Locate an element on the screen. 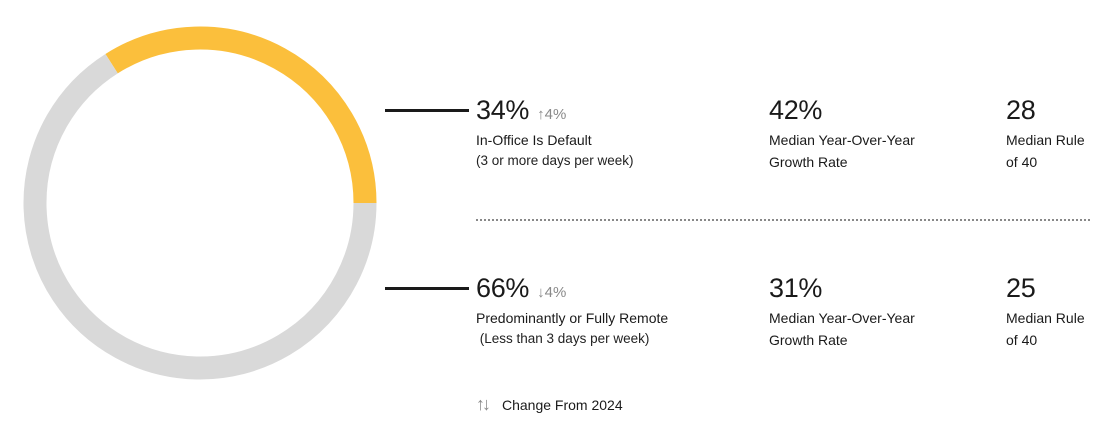 The height and width of the screenshot is (435, 1114). legend: ↑↓ Change From 2024 is located at coordinates (549, 404).